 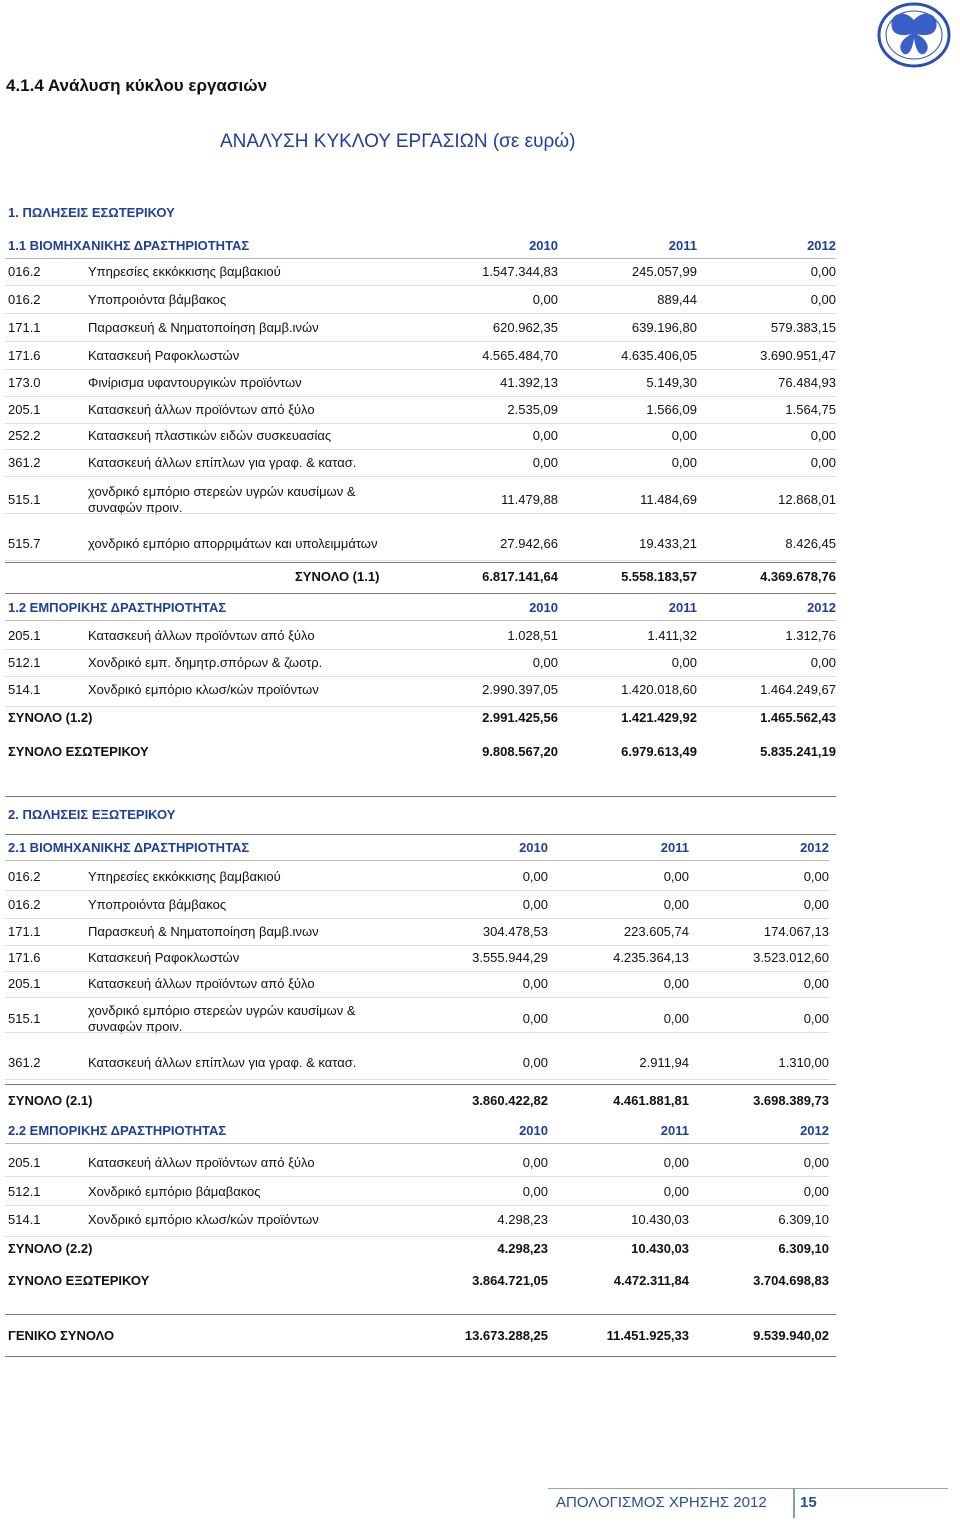 I want to click on row-value: 5.149,30, so click(x=671, y=382).